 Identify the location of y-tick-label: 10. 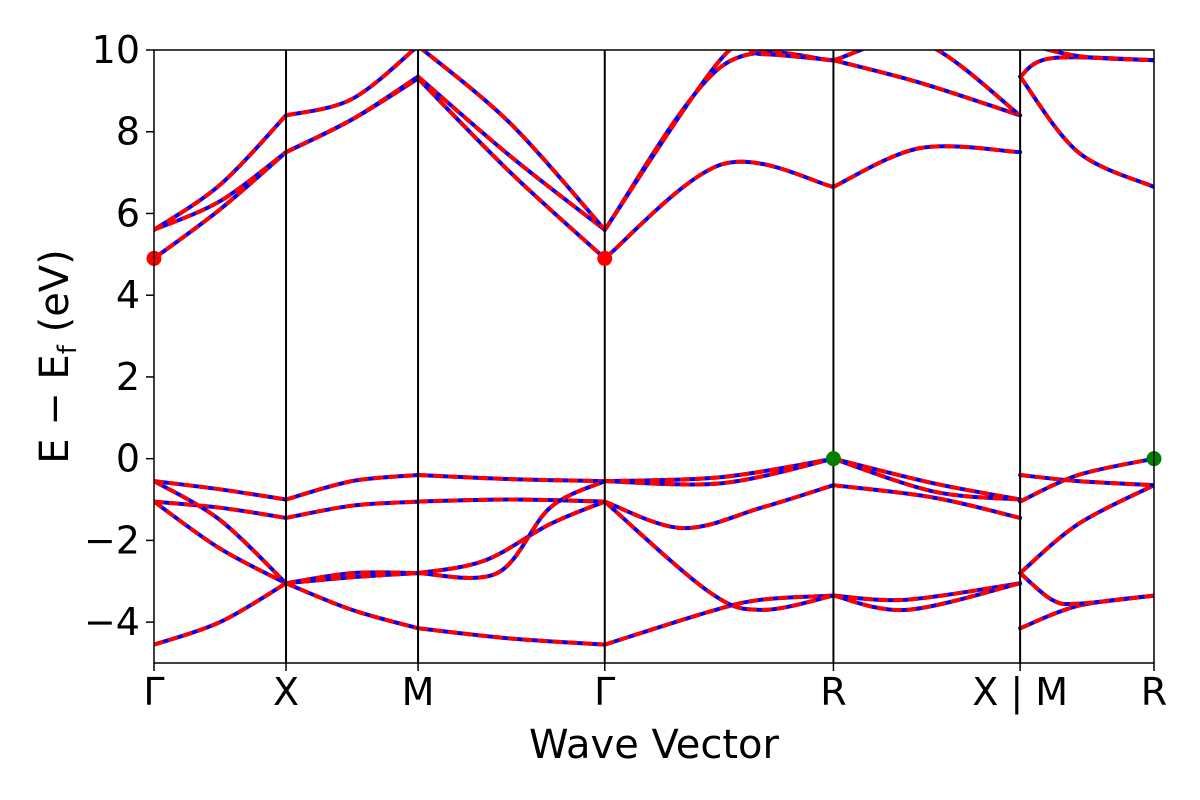
(116, 50).